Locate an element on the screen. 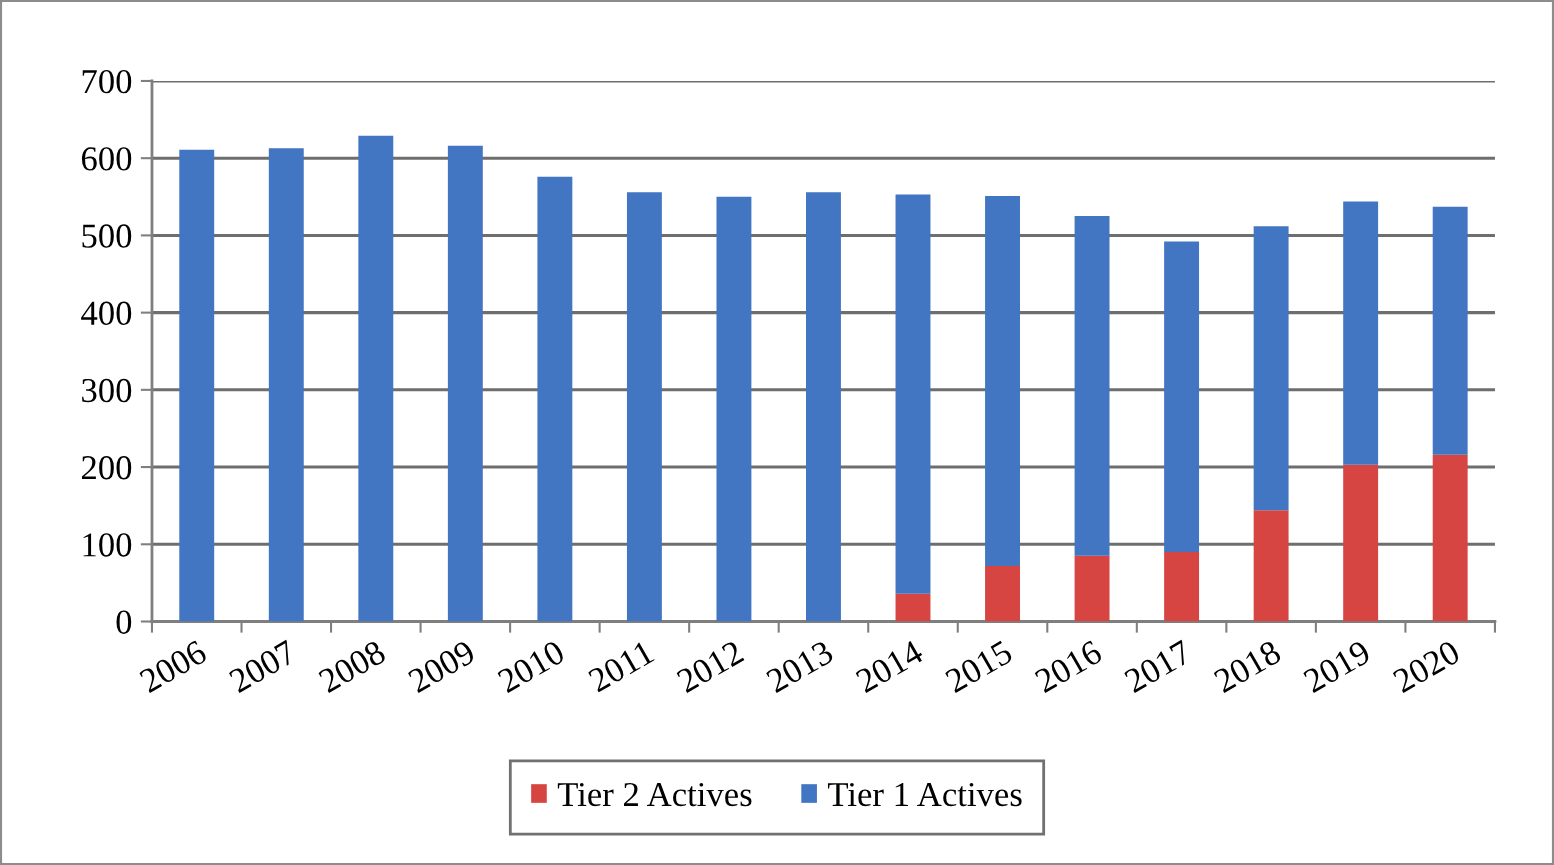  y-tick-label: 500 is located at coordinates (107, 236).